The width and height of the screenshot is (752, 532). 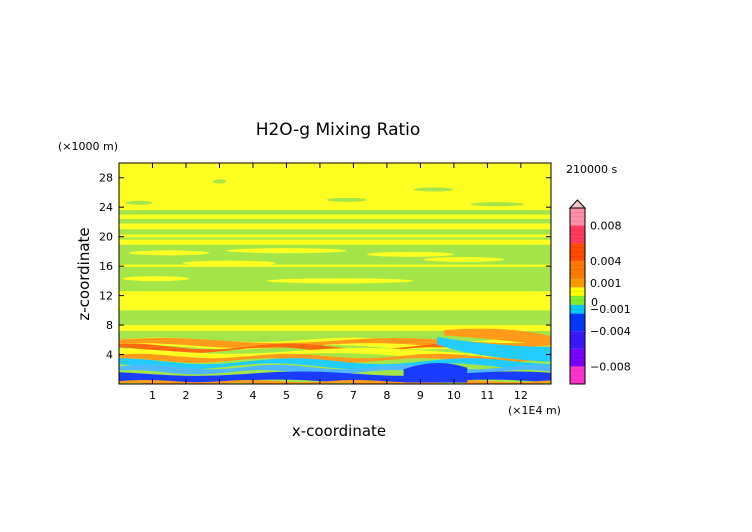 What do you see at coordinates (606, 283) in the screenshot?
I see `colorbar-label: 0.001` at bounding box center [606, 283].